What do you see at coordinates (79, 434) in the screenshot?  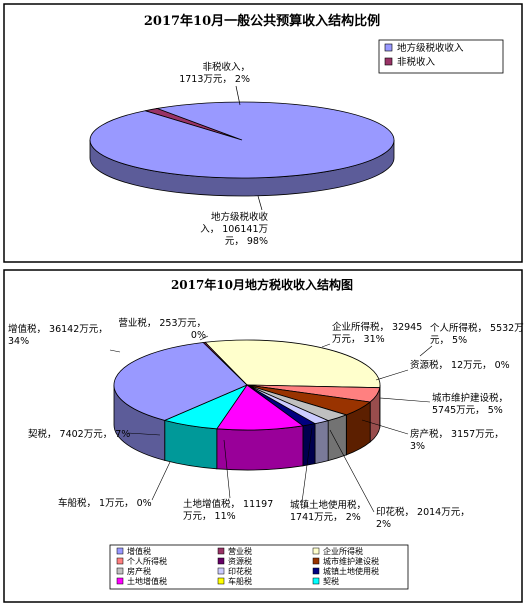 I see `label-tax-11-line-0: 契税， 7402万元， 7%` at bounding box center [79, 434].